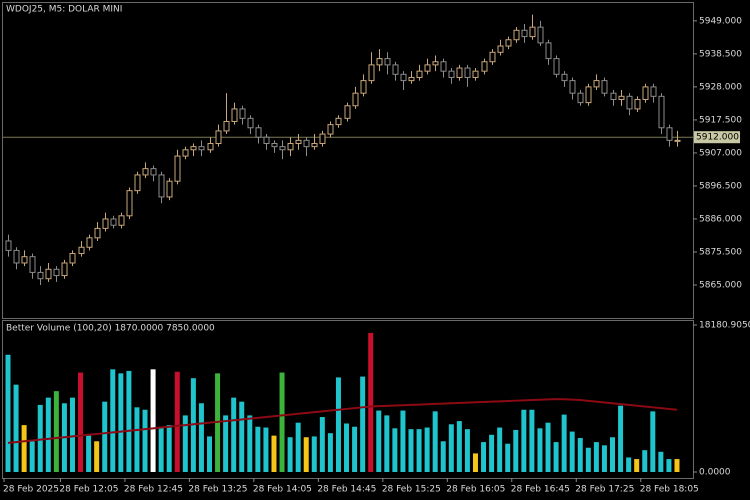  I want to click on y-tick-label: 5865.000, so click(720, 285).